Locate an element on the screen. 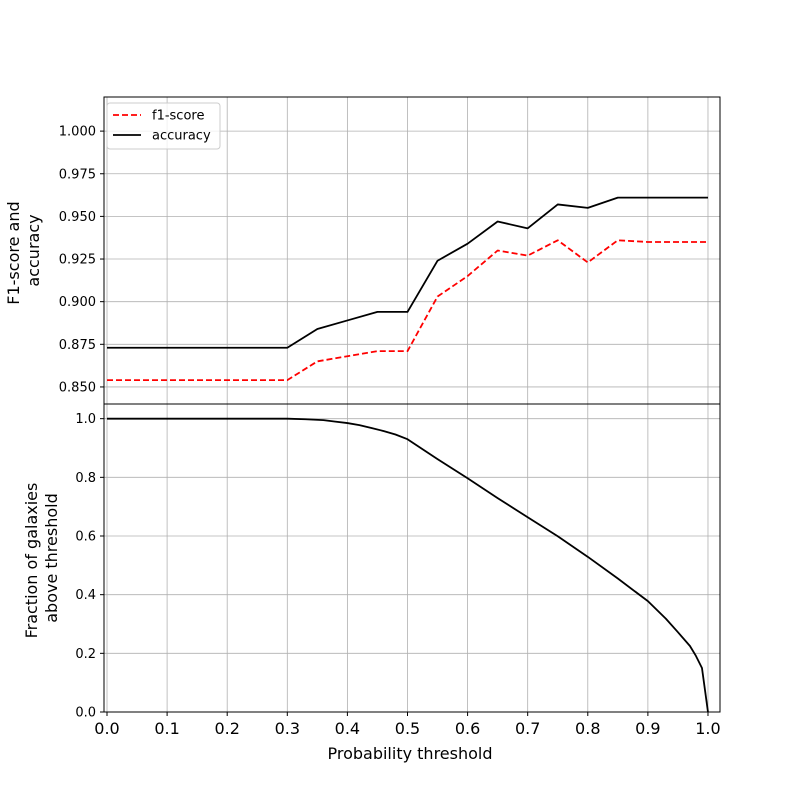  top-y-tick-label-2: 0.900 is located at coordinates (77, 302).